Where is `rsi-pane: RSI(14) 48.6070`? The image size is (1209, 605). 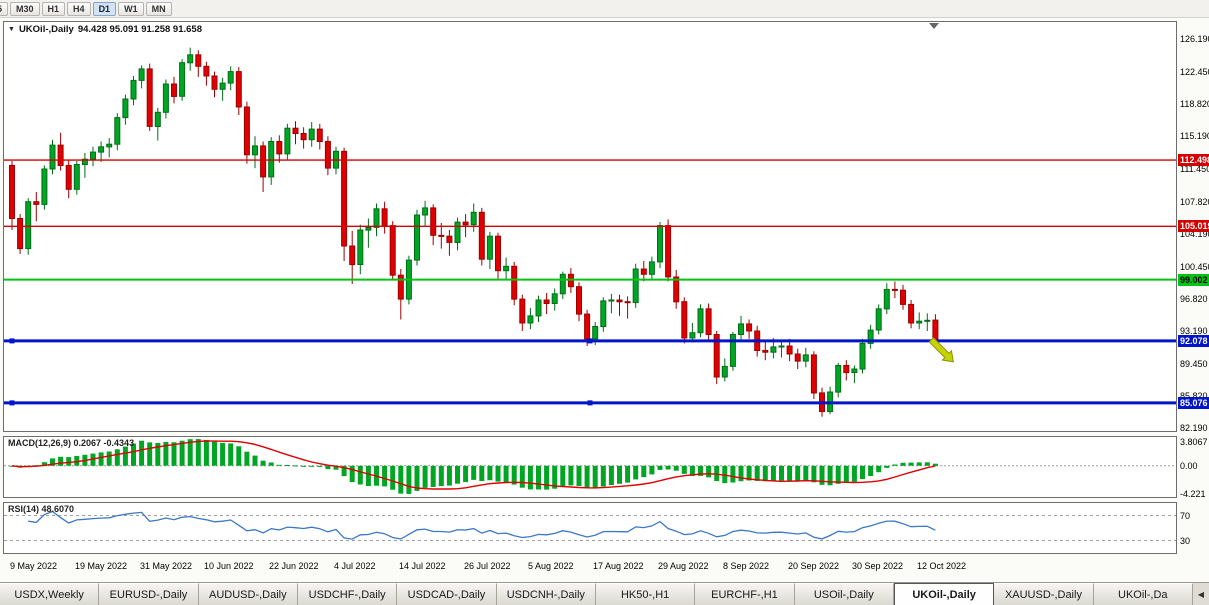 rsi-pane: RSI(14) 48.6070 is located at coordinates (590, 528).